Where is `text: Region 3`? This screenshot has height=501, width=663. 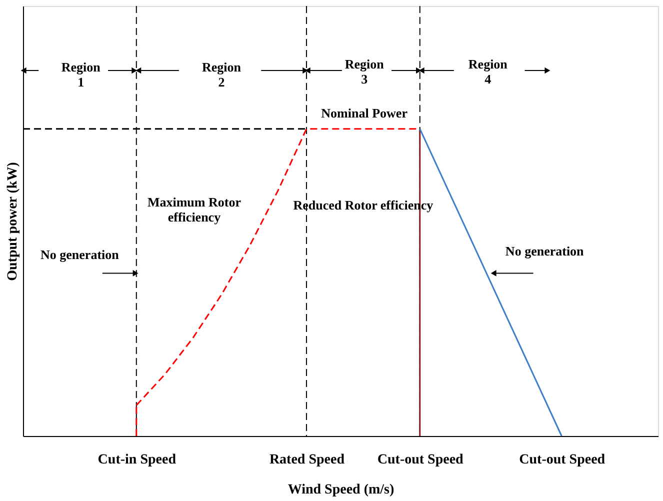
text: Region 3 is located at coordinates (364, 71).